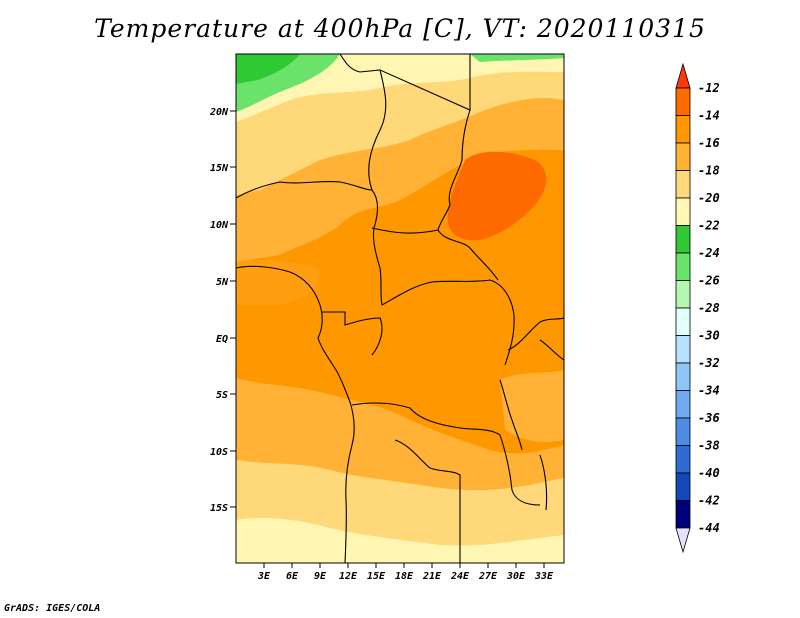 The image size is (800, 618). Describe the element at coordinates (427, 501) in the screenshot. I see `border-zambia` at that location.